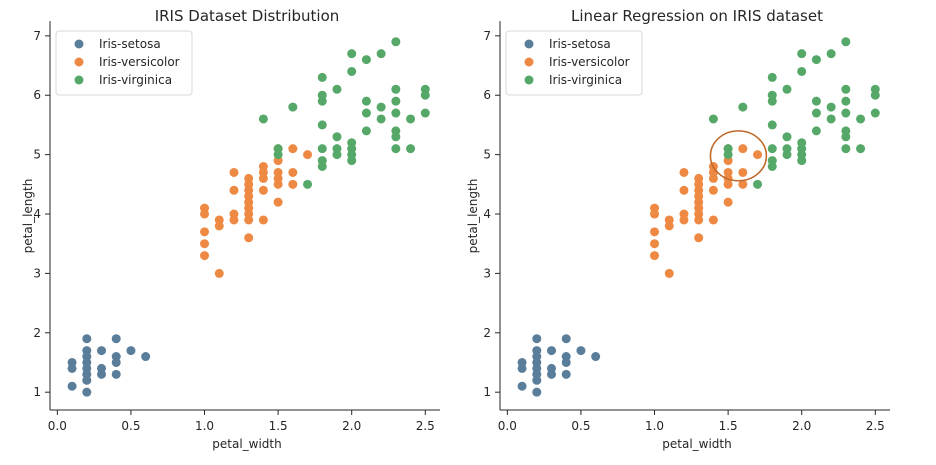 This screenshot has width=936, height=465. Describe the element at coordinates (139, 62) in the screenshot. I see `legend-label-versicolor: Iris-versicolor` at that location.